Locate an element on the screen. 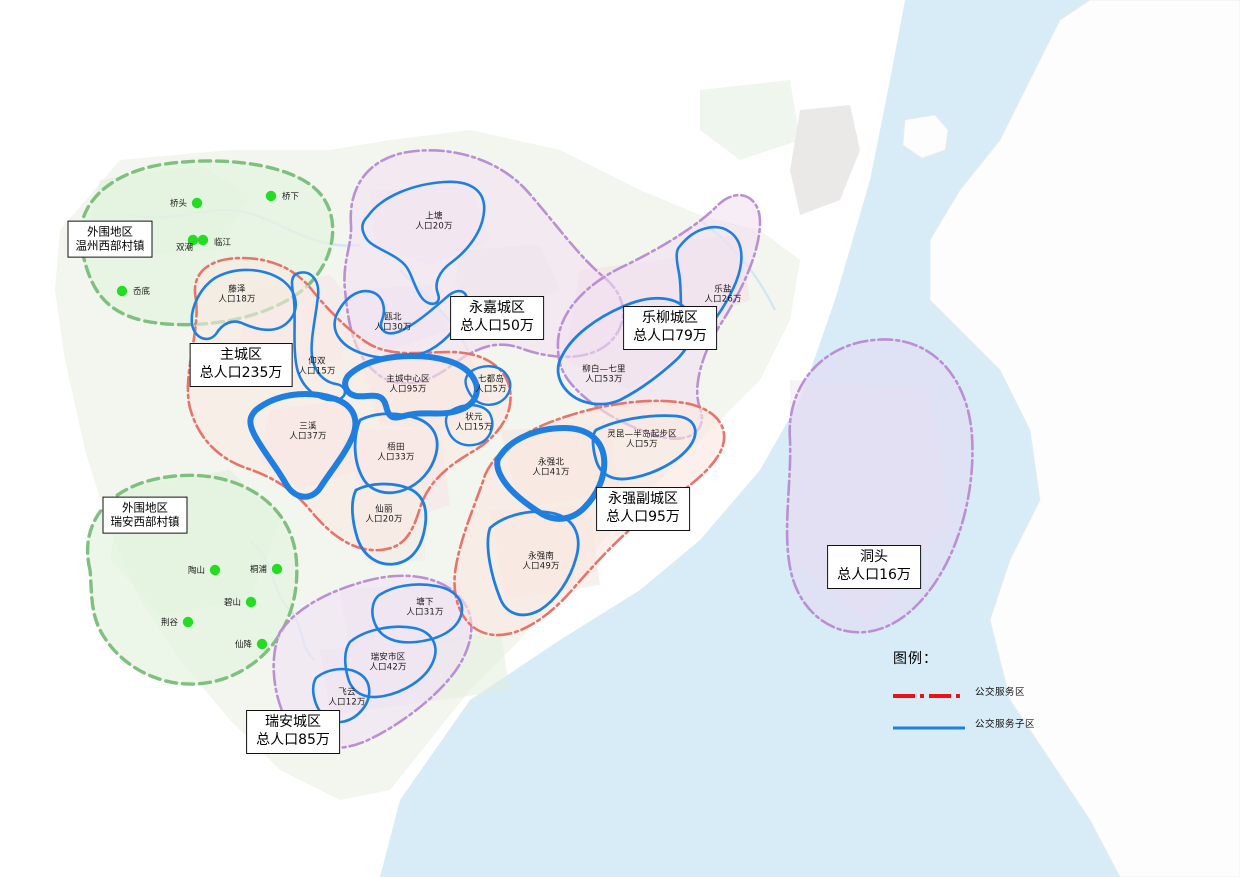 The height and width of the screenshot is (877, 1240). town-dot-aodi is located at coordinates (122, 291).